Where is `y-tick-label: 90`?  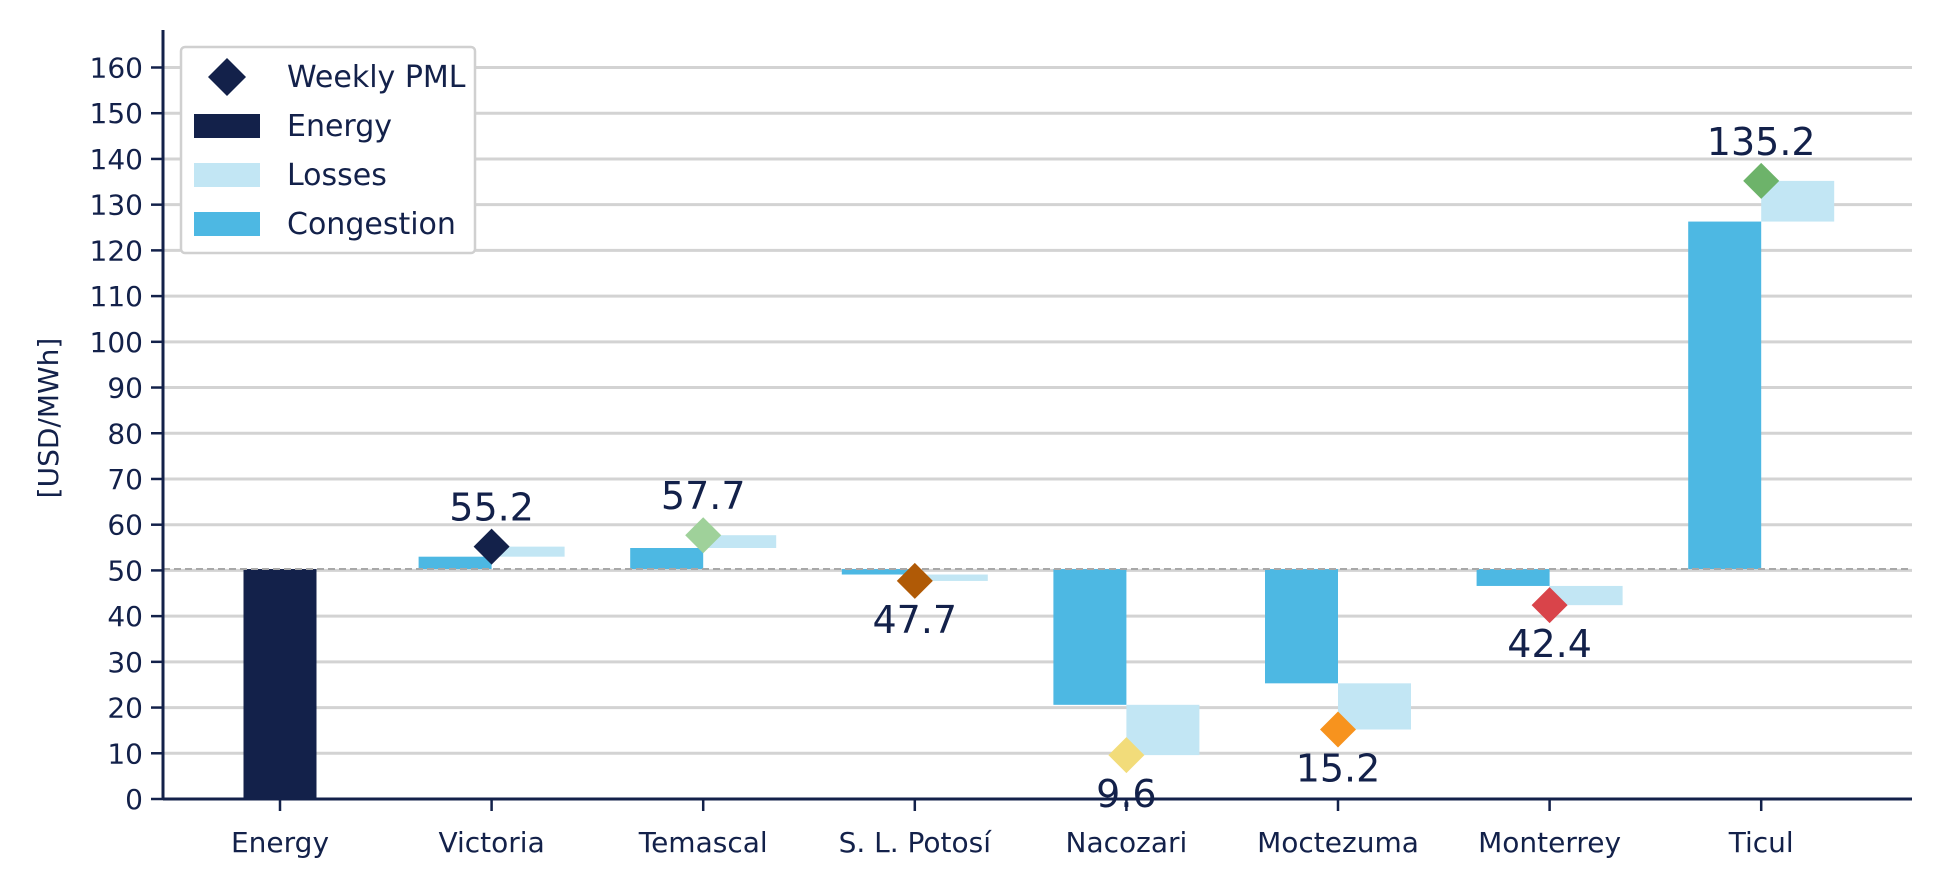
y-tick-label: 90 is located at coordinates (125, 388).